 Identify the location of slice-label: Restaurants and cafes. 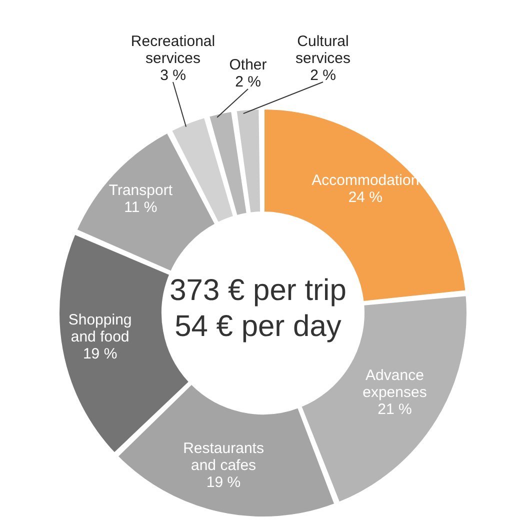
(223, 456).